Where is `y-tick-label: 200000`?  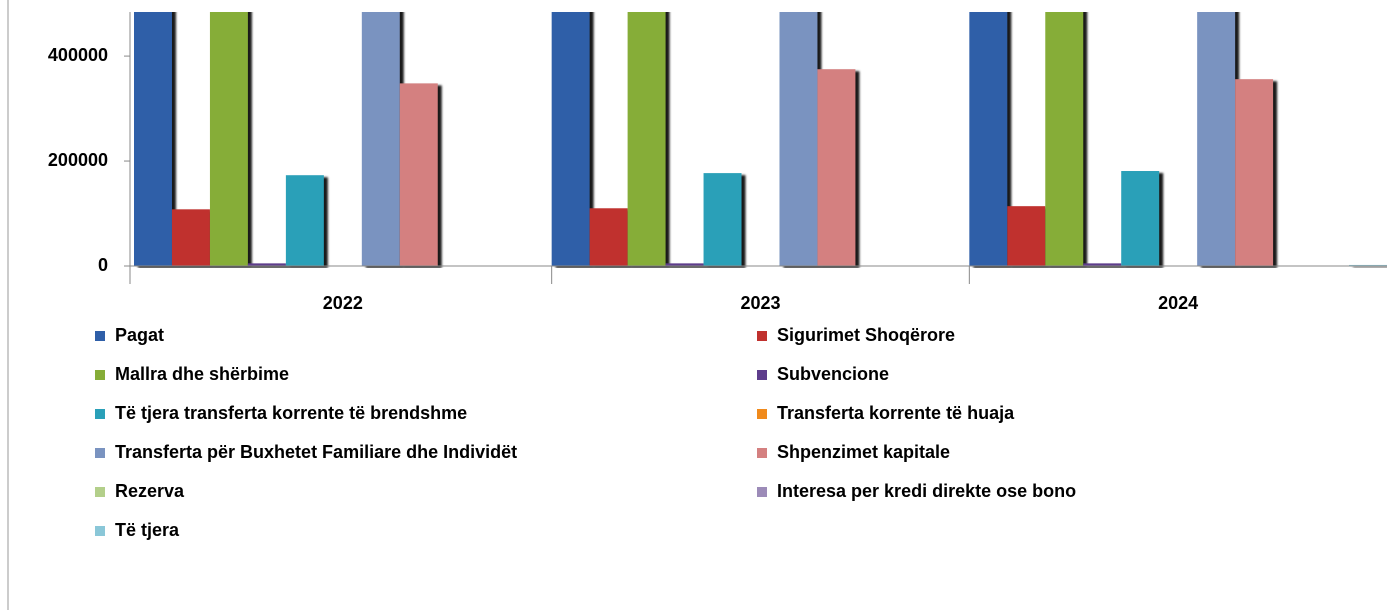
y-tick-label: 200000 is located at coordinates (78, 160).